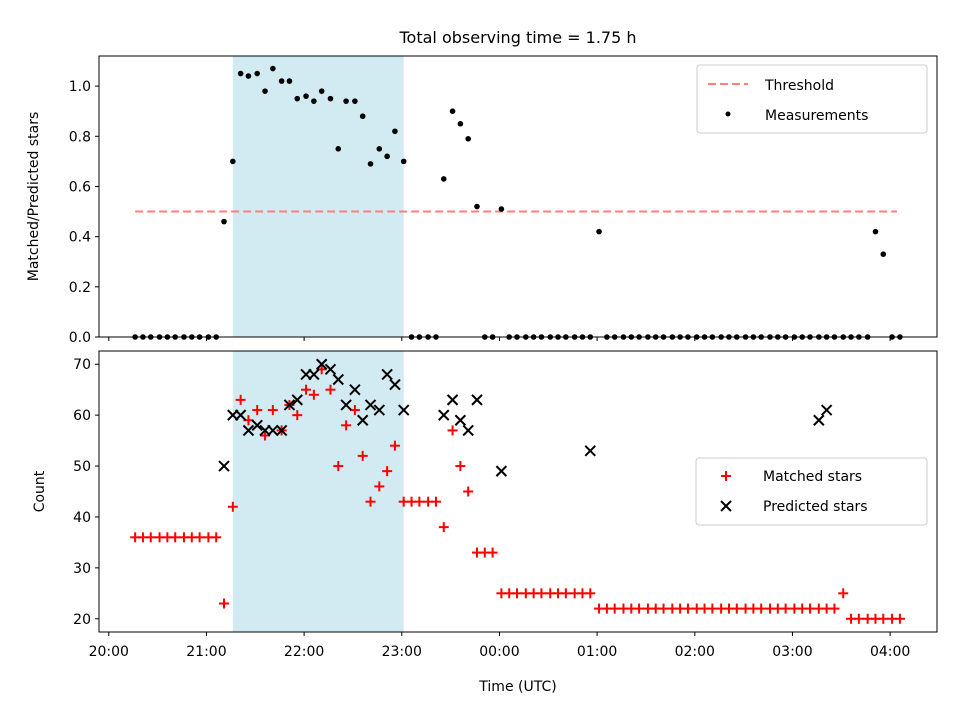 Image resolution: width=960 pixels, height=720 pixels. What do you see at coordinates (812, 477) in the screenshot?
I see `legend-matched-label: Matched stars` at bounding box center [812, 477].